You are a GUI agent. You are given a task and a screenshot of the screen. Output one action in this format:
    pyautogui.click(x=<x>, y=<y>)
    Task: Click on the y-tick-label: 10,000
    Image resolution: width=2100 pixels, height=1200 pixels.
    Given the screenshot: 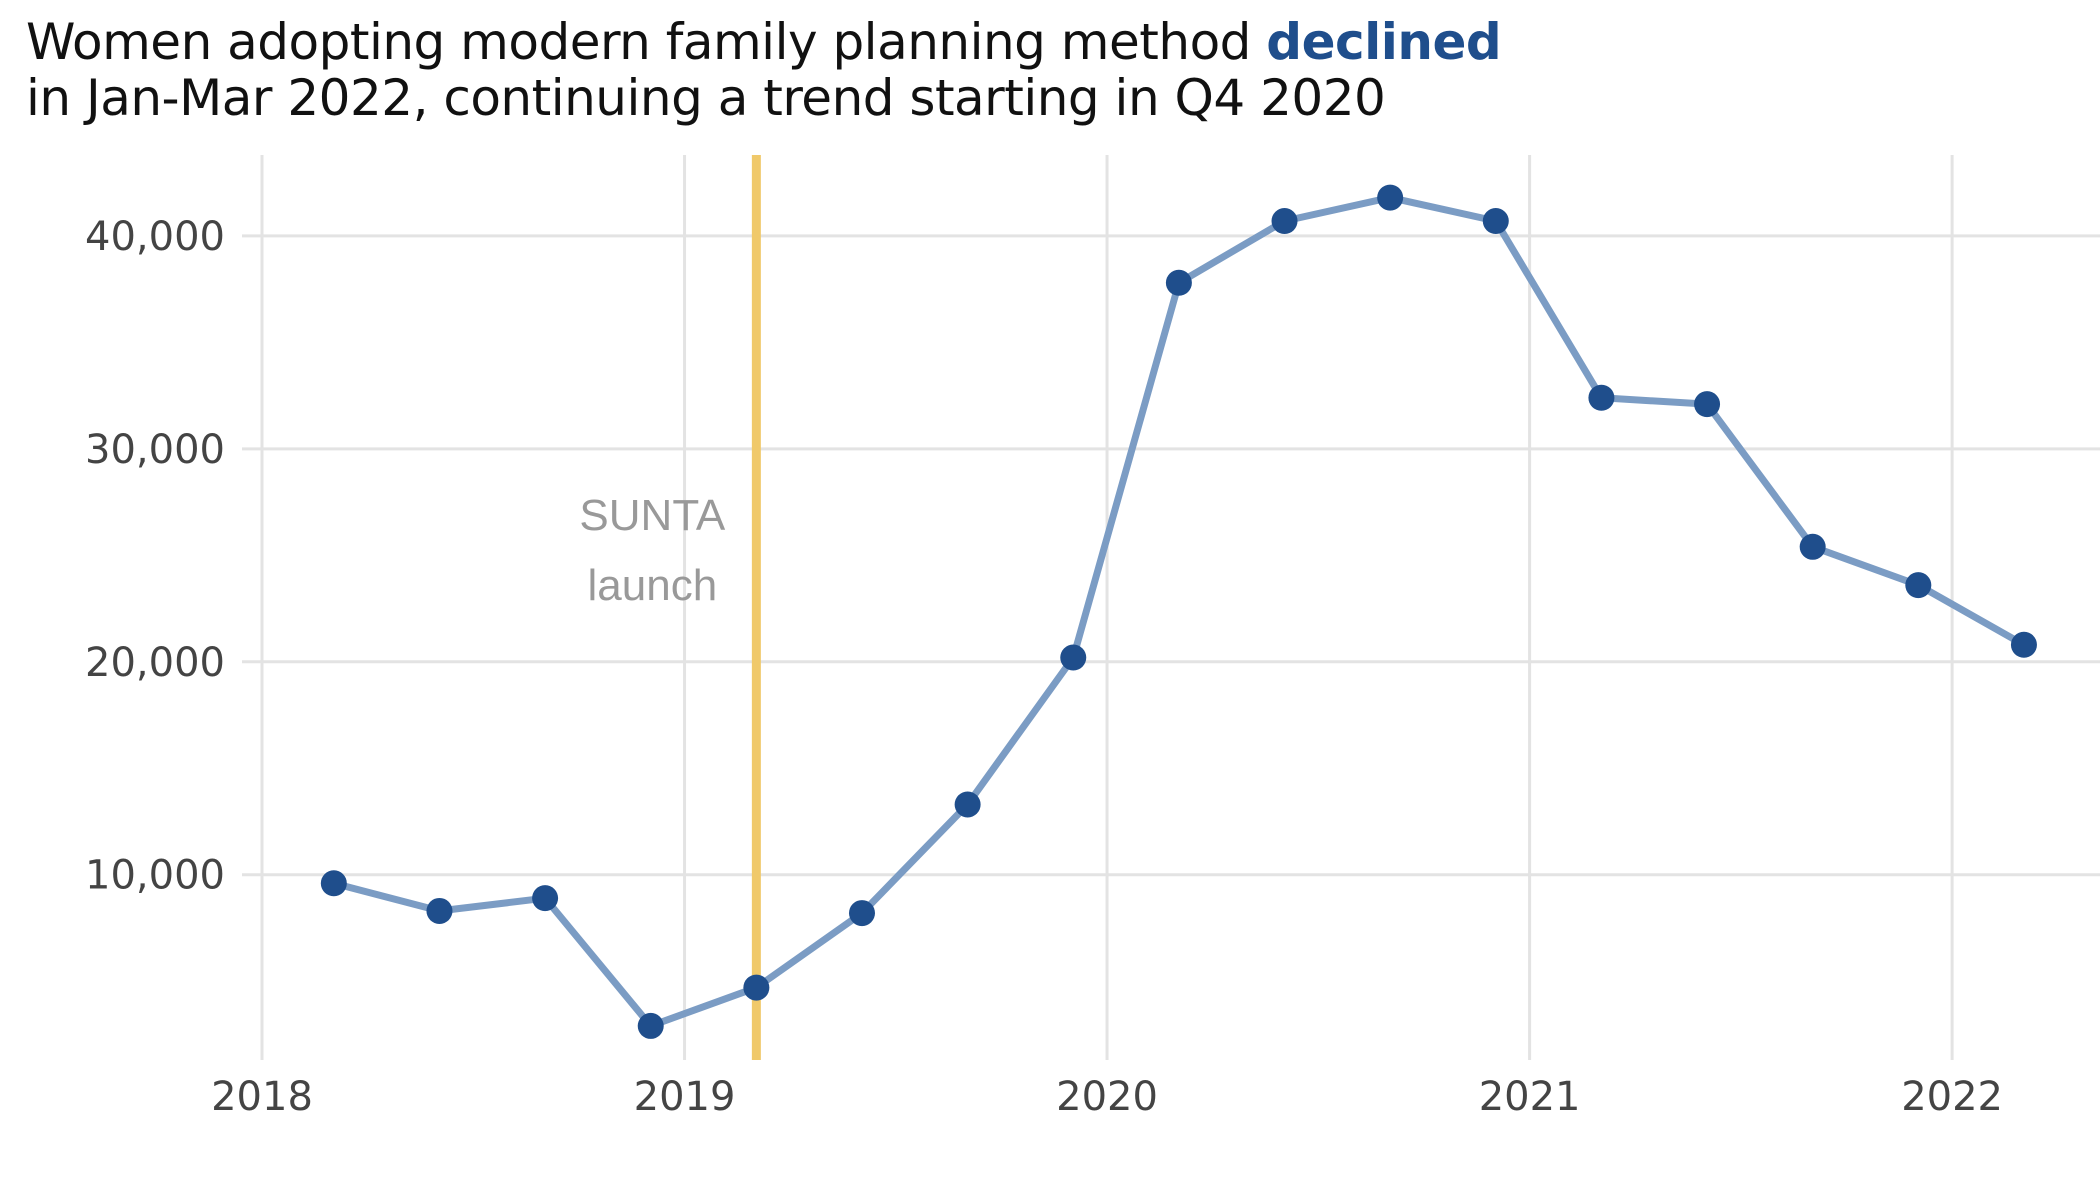 What is the action you would take?
    pyautogui.click(x=155, y=876)
    